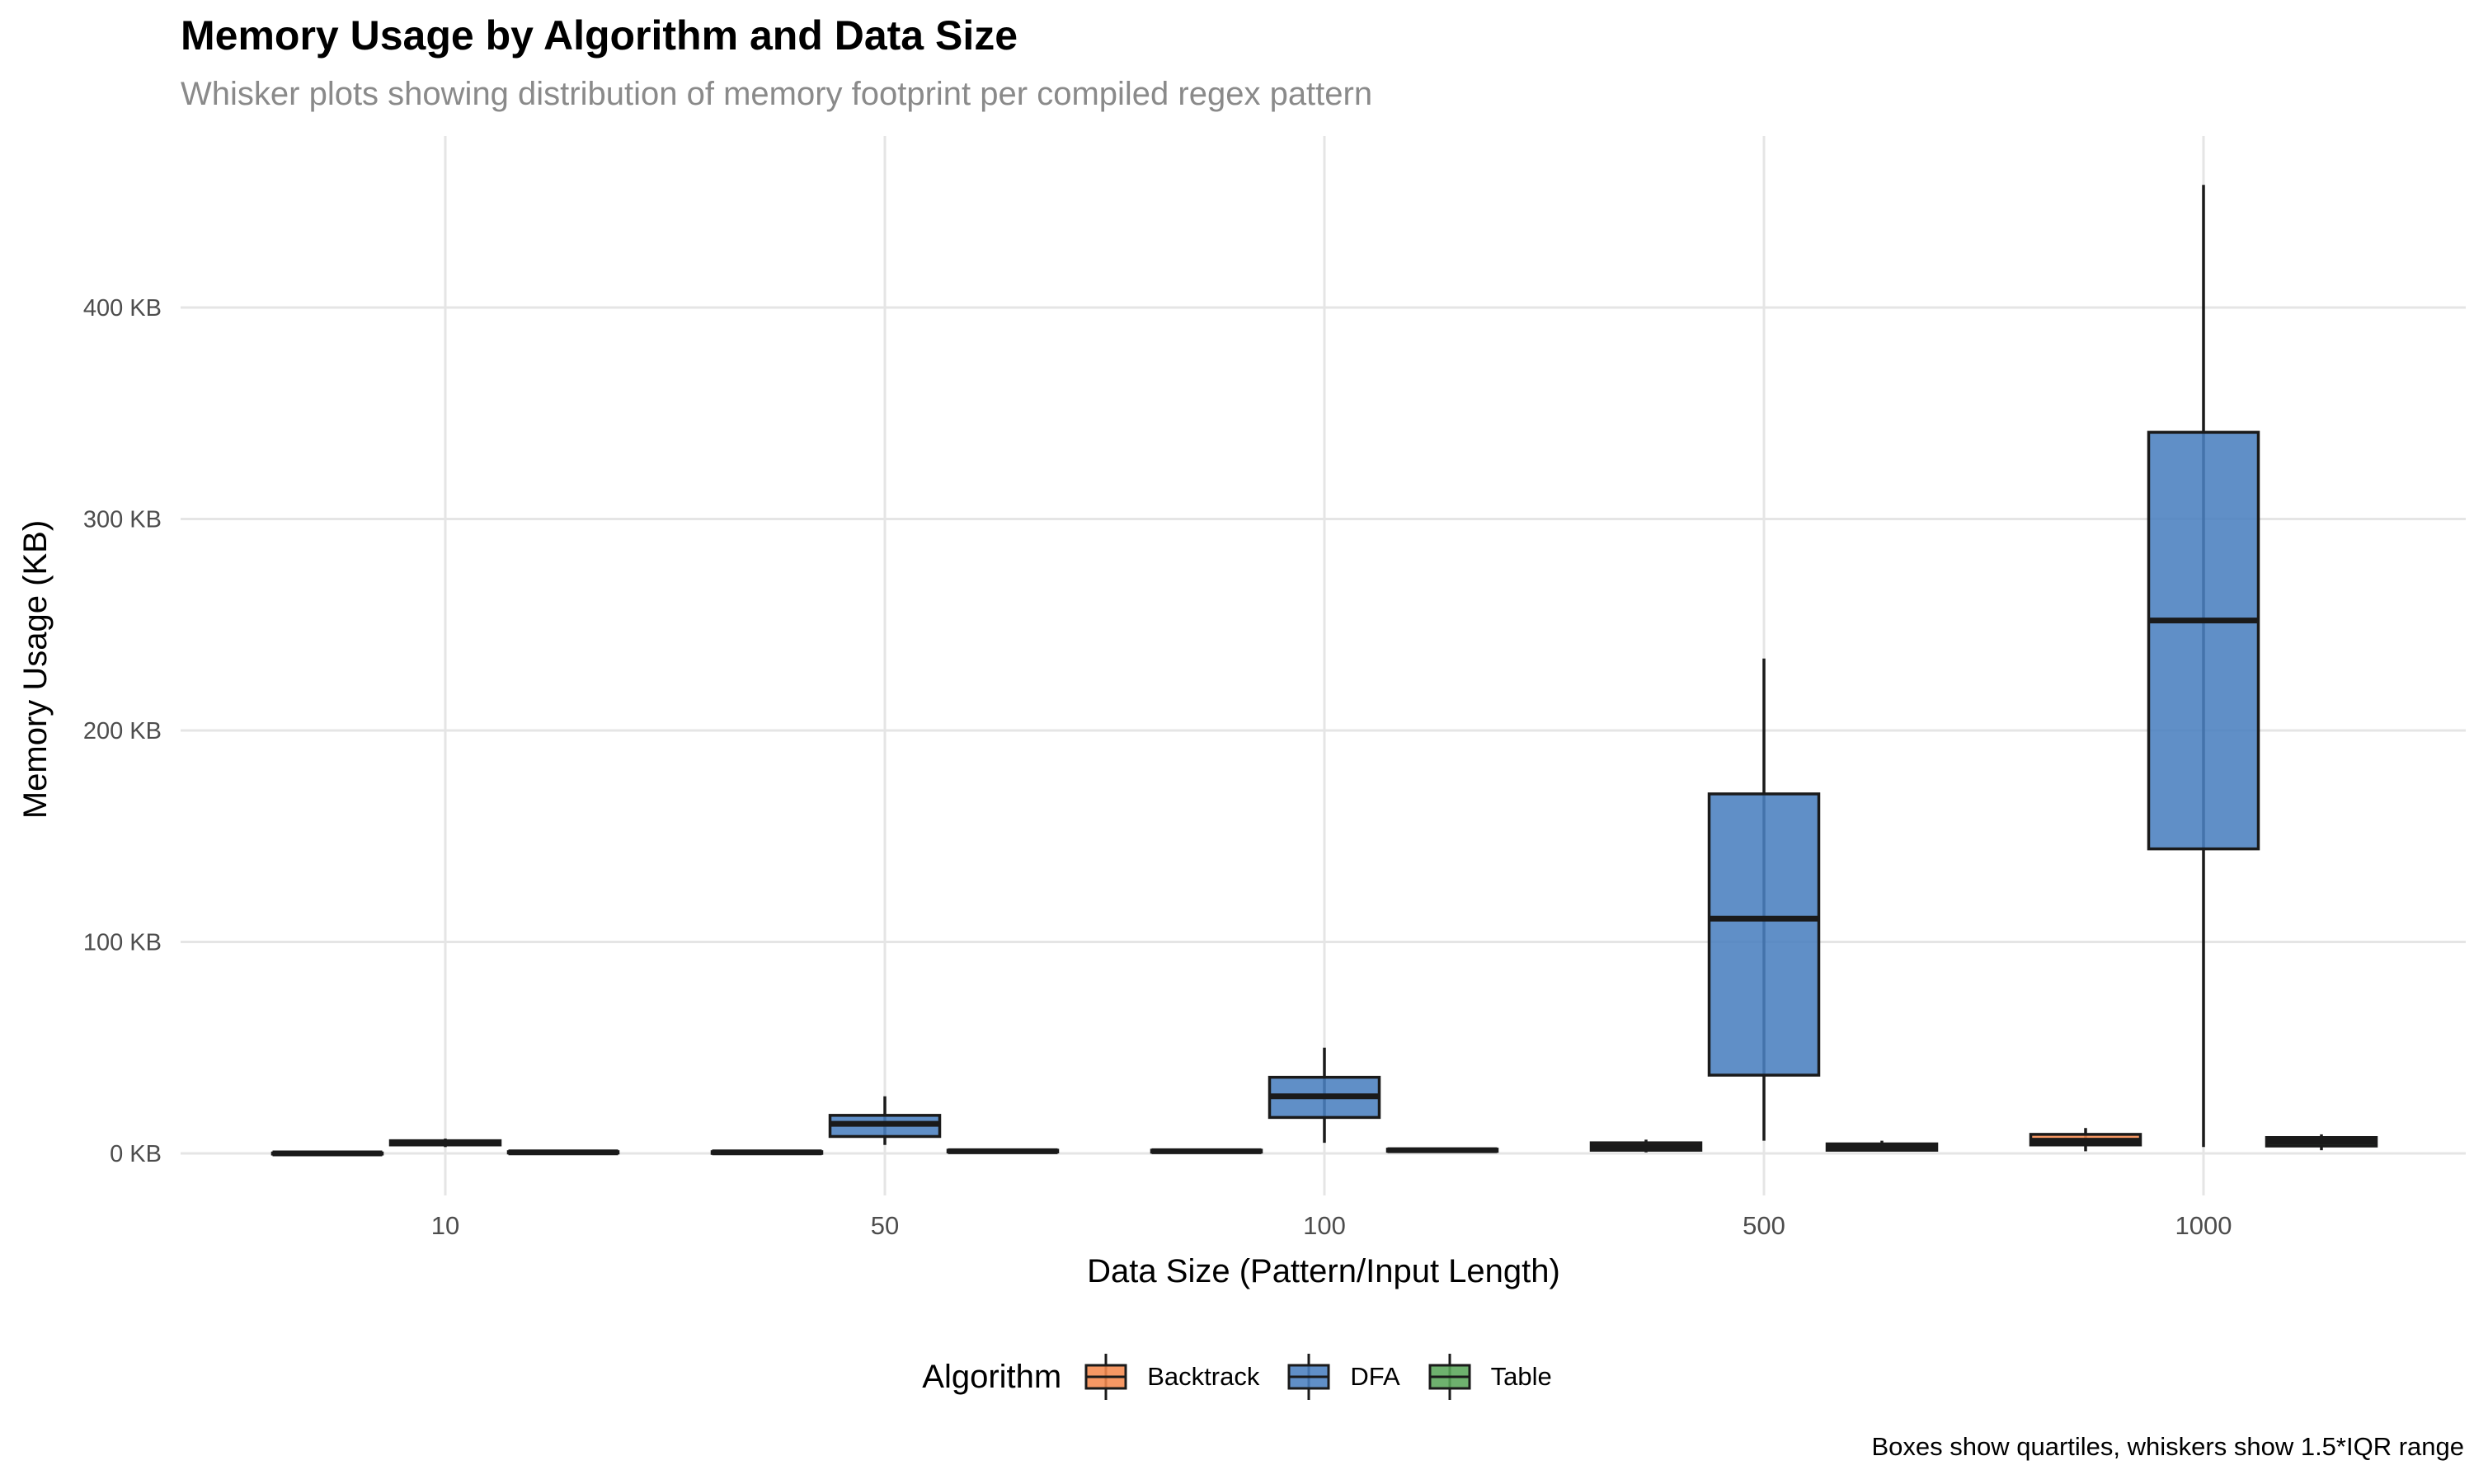 The height and width of the screenshot is (1484, 2474). I want to click on x-tick-label: 100, so click(1324, 1225).